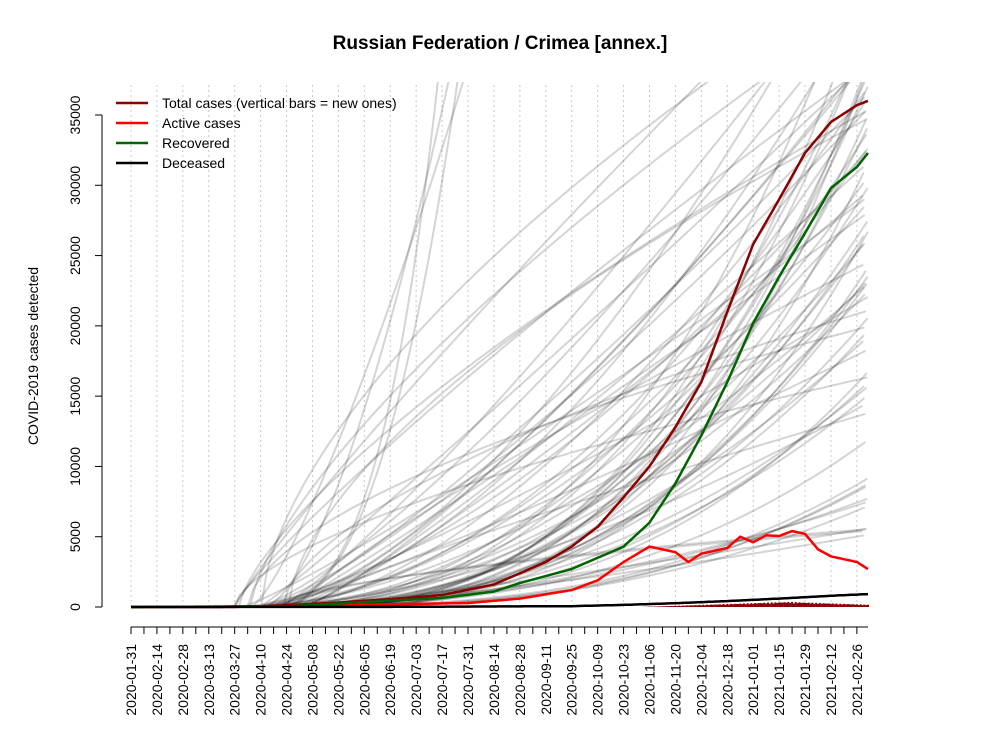 Image resolution: width=1000 pixels, height=750 pixels. I want to click on x-tick-label: 2020-10-23, so click(624, 680).